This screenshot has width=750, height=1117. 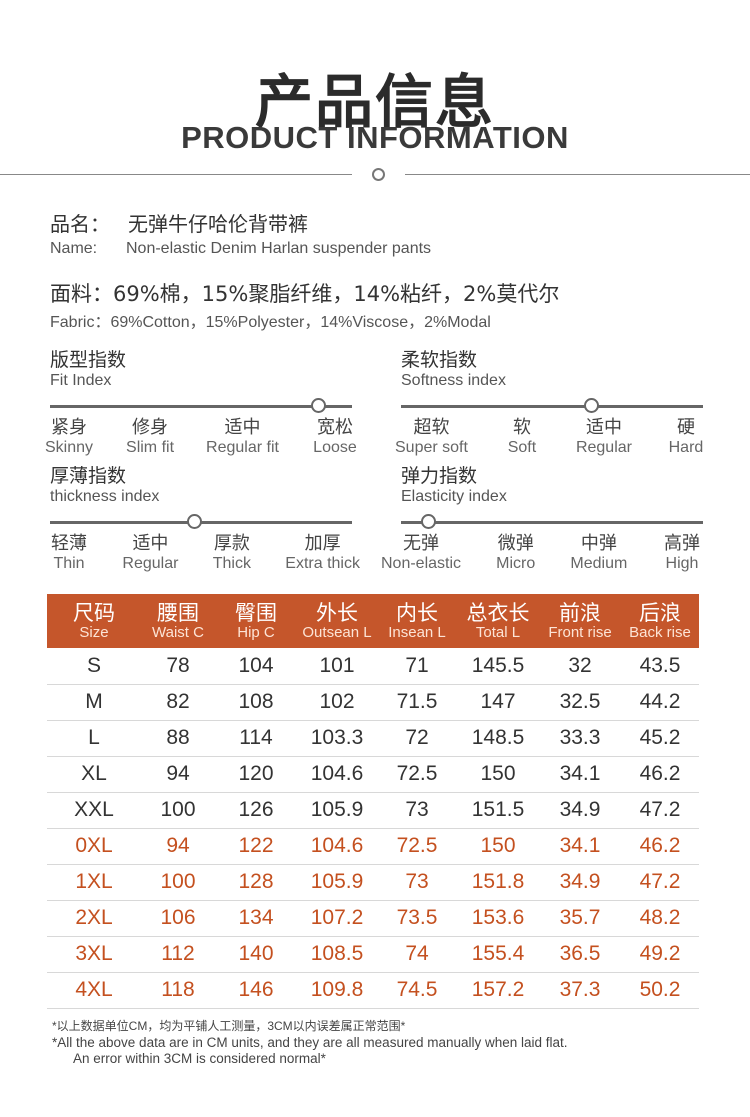 I want to click on elasticity-index-levels: 无弹 Non-elastic 微弹 Micro 中弹 Medium 高弹 High, so click(x=544, y=551).